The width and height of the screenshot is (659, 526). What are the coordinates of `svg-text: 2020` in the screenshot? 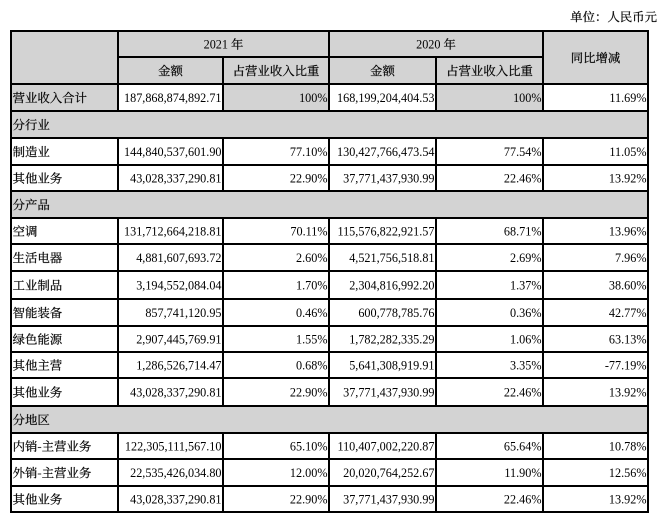 It's located at (428, 44).